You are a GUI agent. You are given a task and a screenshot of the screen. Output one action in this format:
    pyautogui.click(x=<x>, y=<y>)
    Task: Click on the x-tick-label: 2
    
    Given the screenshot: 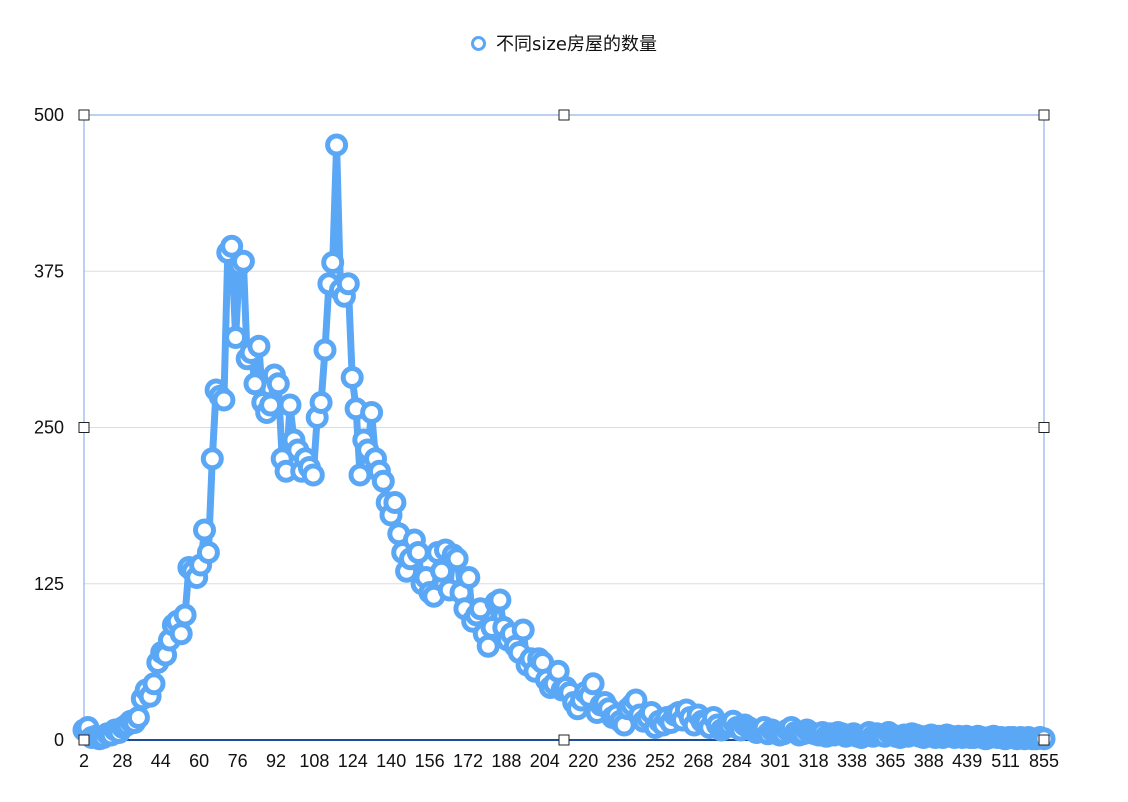 What is the action you would take?
    pyautogui.click(x=84, y=761)
    